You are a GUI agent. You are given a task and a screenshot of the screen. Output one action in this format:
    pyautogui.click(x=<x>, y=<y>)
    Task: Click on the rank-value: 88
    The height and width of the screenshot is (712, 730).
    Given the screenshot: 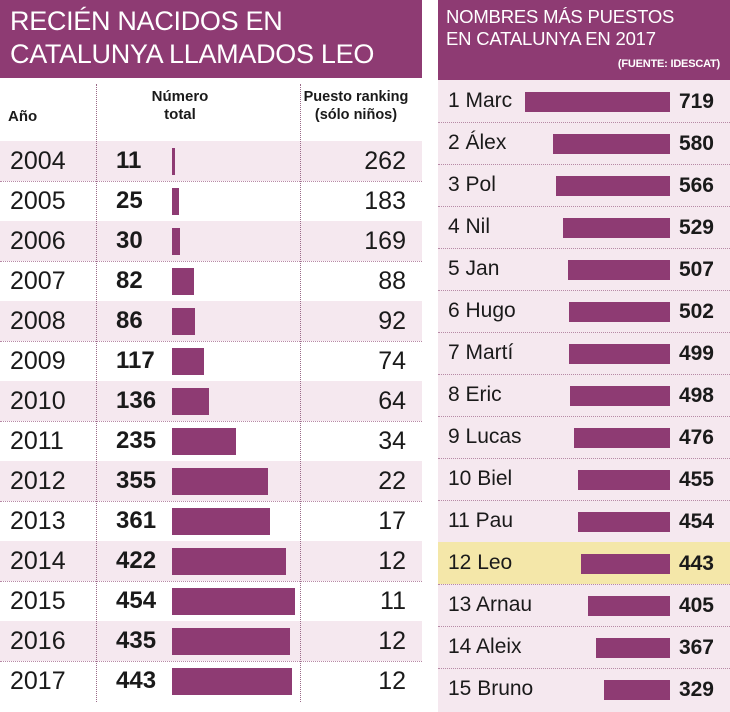 What is the action you would take?
    pyautogui.click(x=392, y=281)
    